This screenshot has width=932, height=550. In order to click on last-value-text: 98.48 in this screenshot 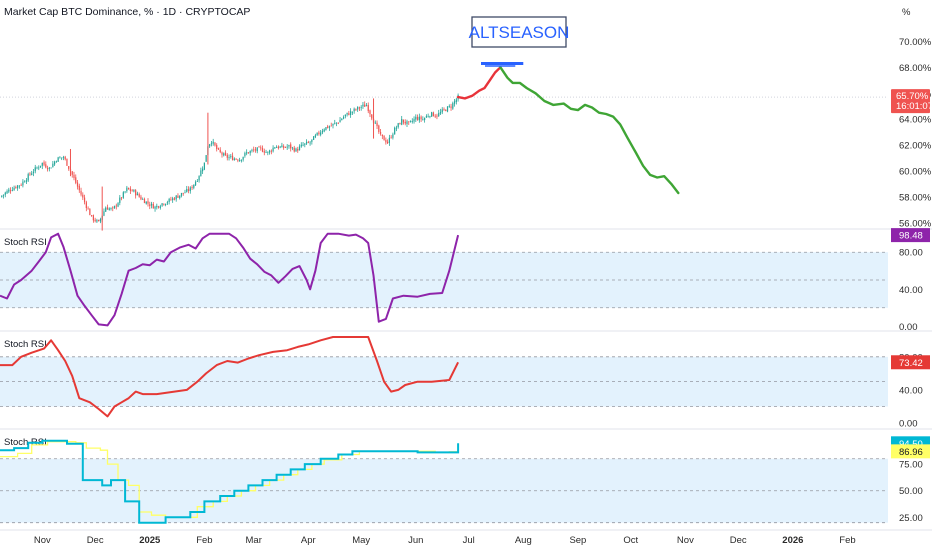, I will do `click(911, 236)`.